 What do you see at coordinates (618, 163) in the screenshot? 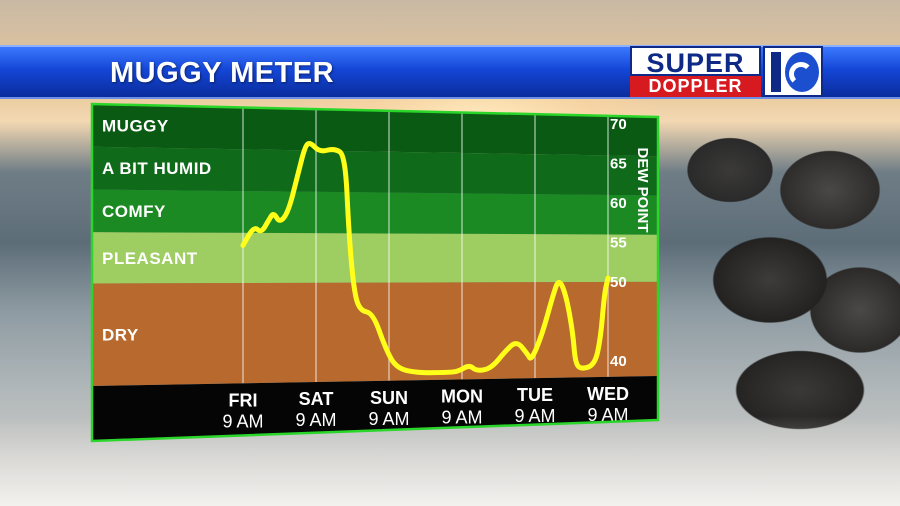
I see `y-tick-label: 65` at bounding box center [618, 163].